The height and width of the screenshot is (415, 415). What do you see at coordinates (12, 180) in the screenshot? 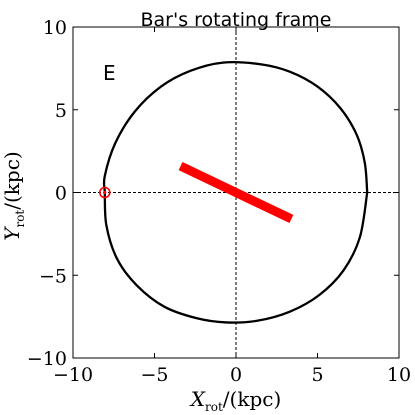
I see `y-axis-unit: /(kpc)` at bounding box center [12, 180].